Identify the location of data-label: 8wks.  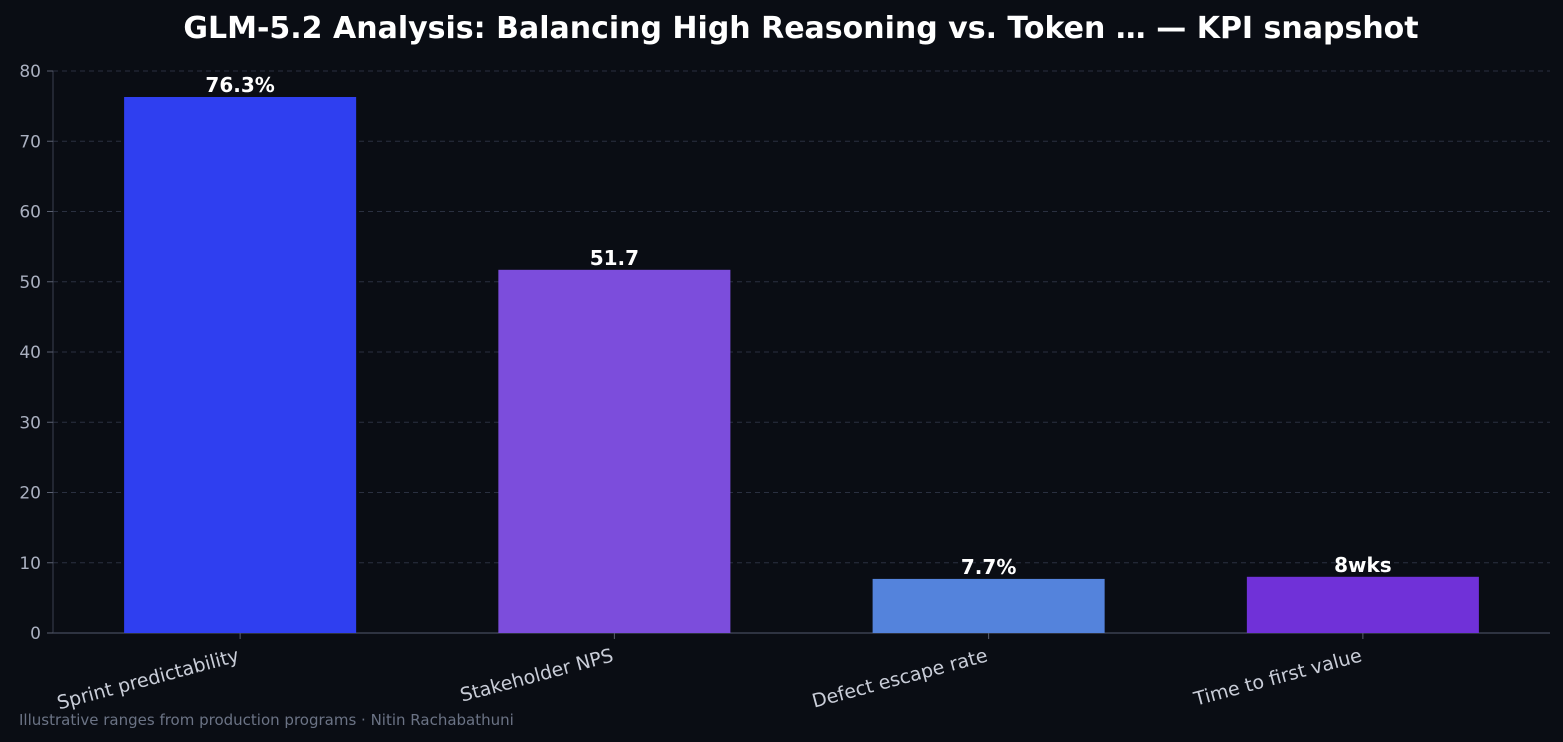
(1363, 565).